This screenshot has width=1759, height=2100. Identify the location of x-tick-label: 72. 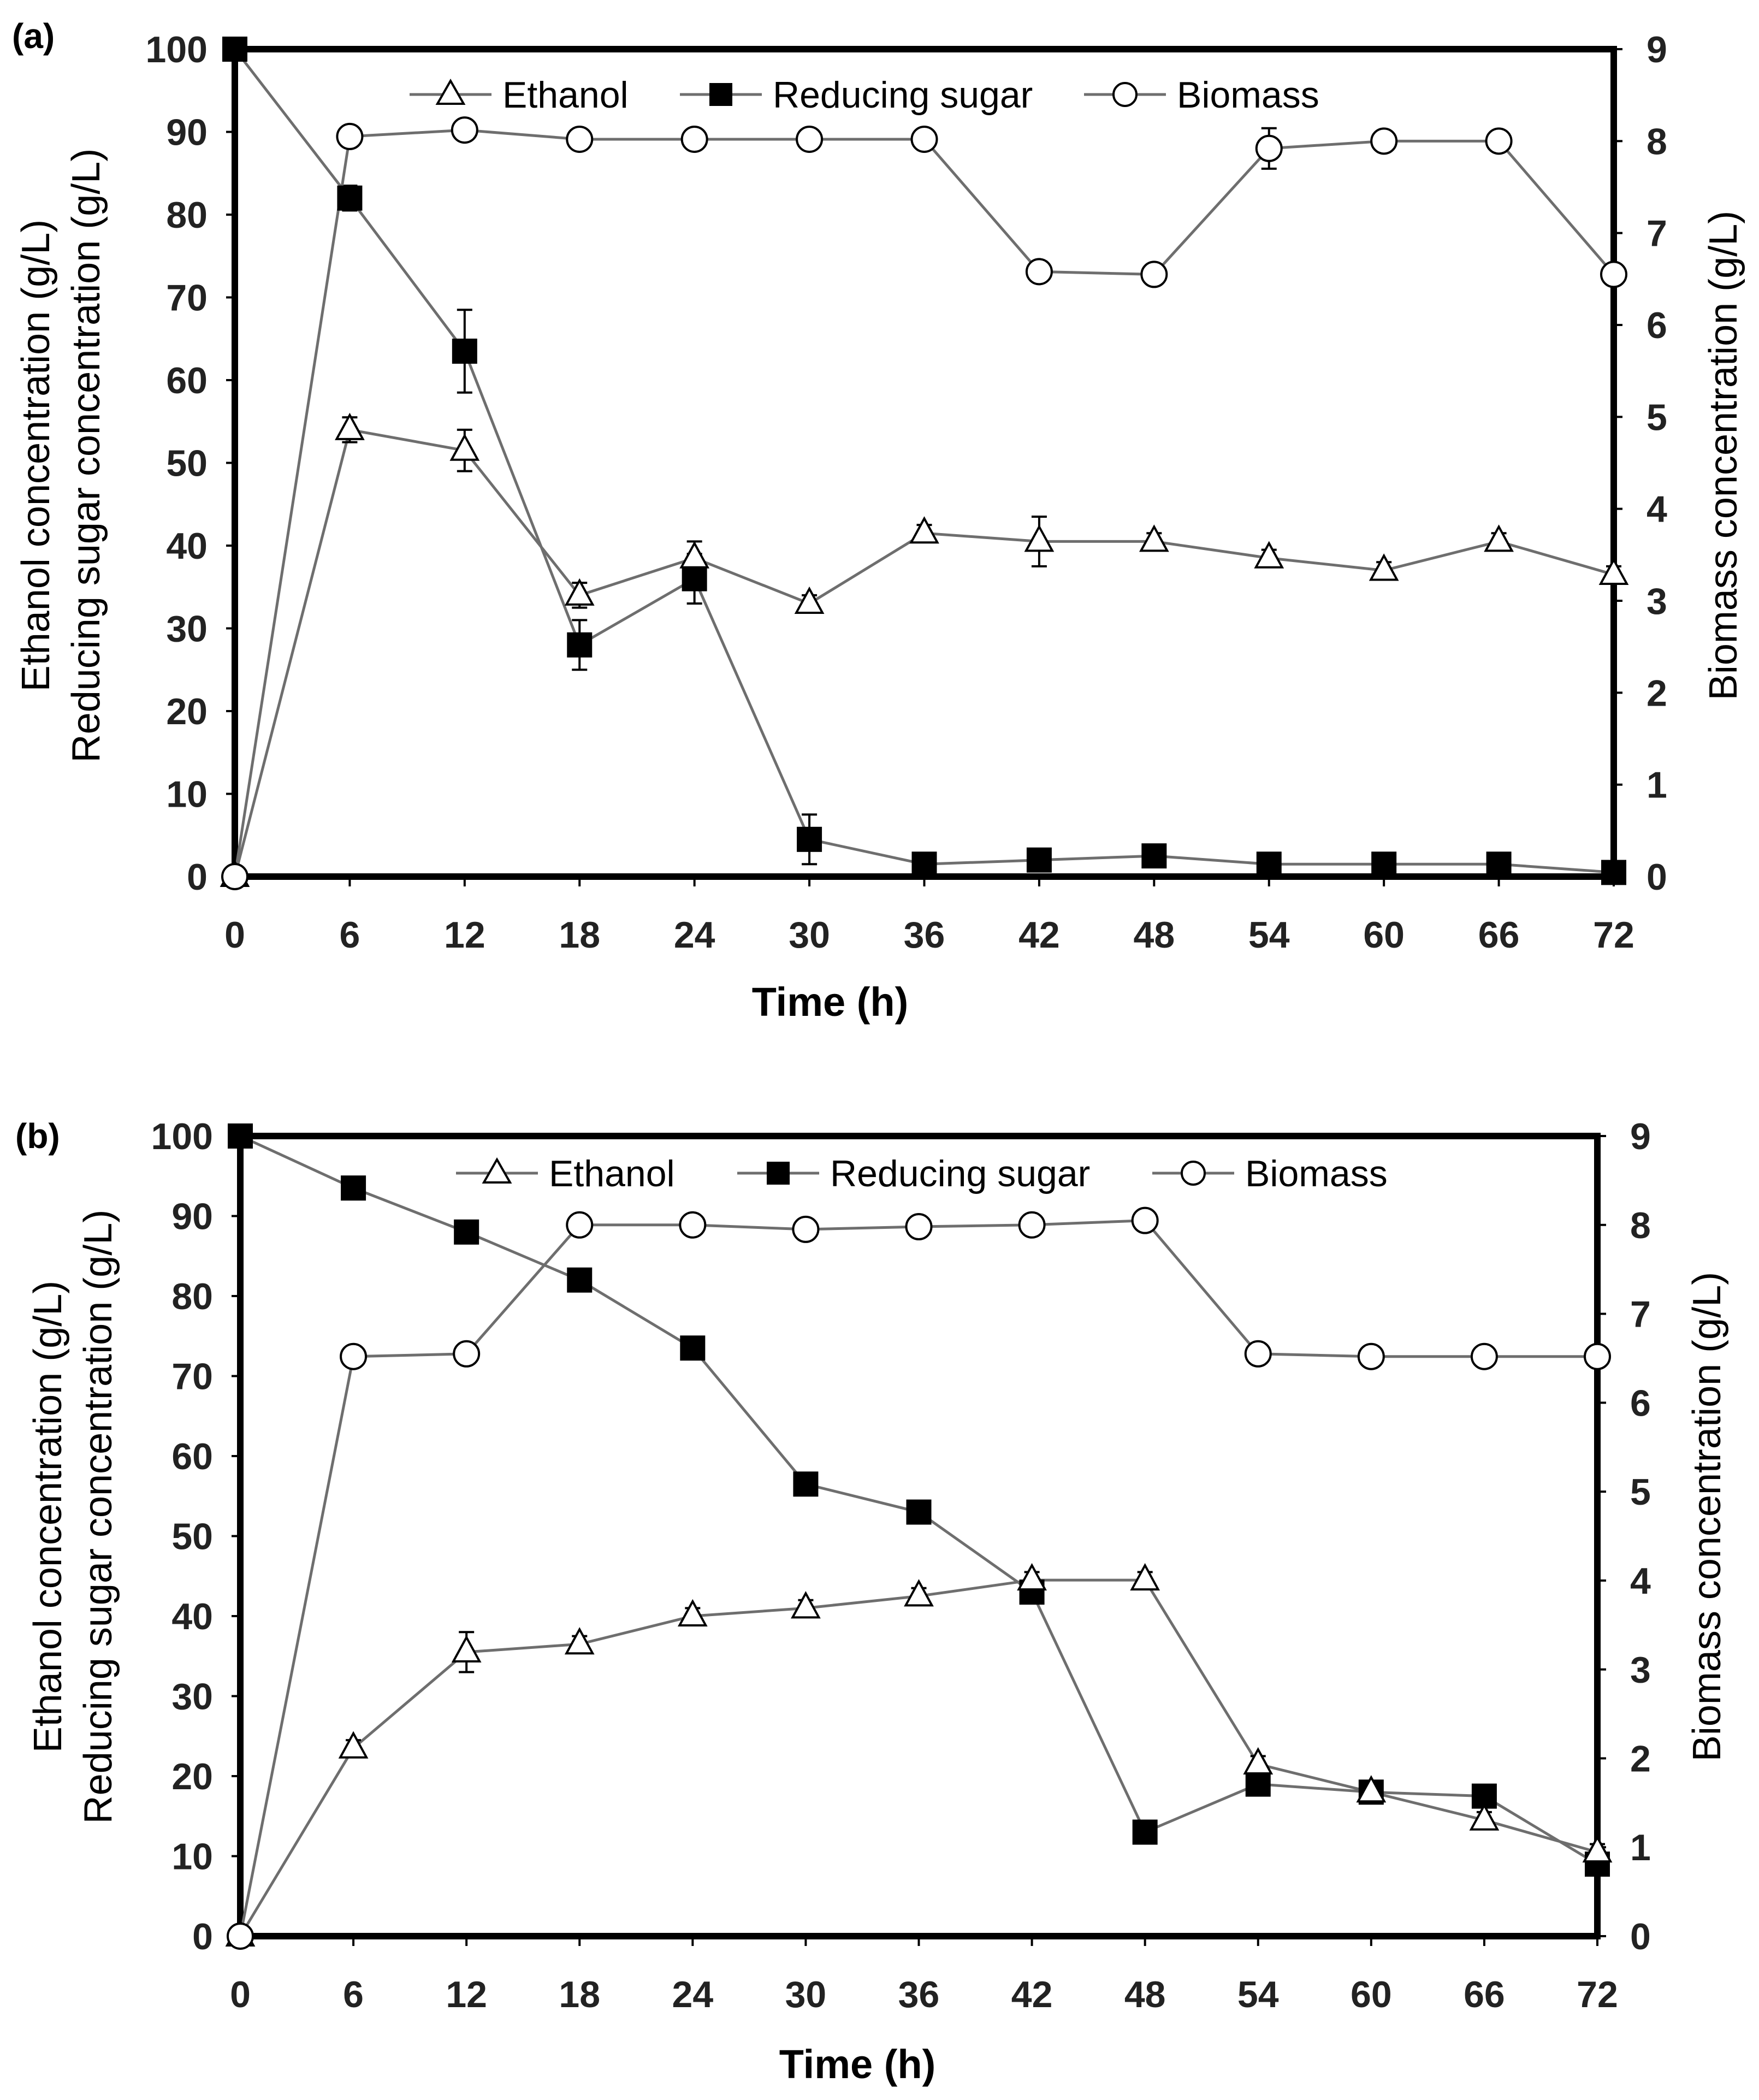
(1597, 1994).